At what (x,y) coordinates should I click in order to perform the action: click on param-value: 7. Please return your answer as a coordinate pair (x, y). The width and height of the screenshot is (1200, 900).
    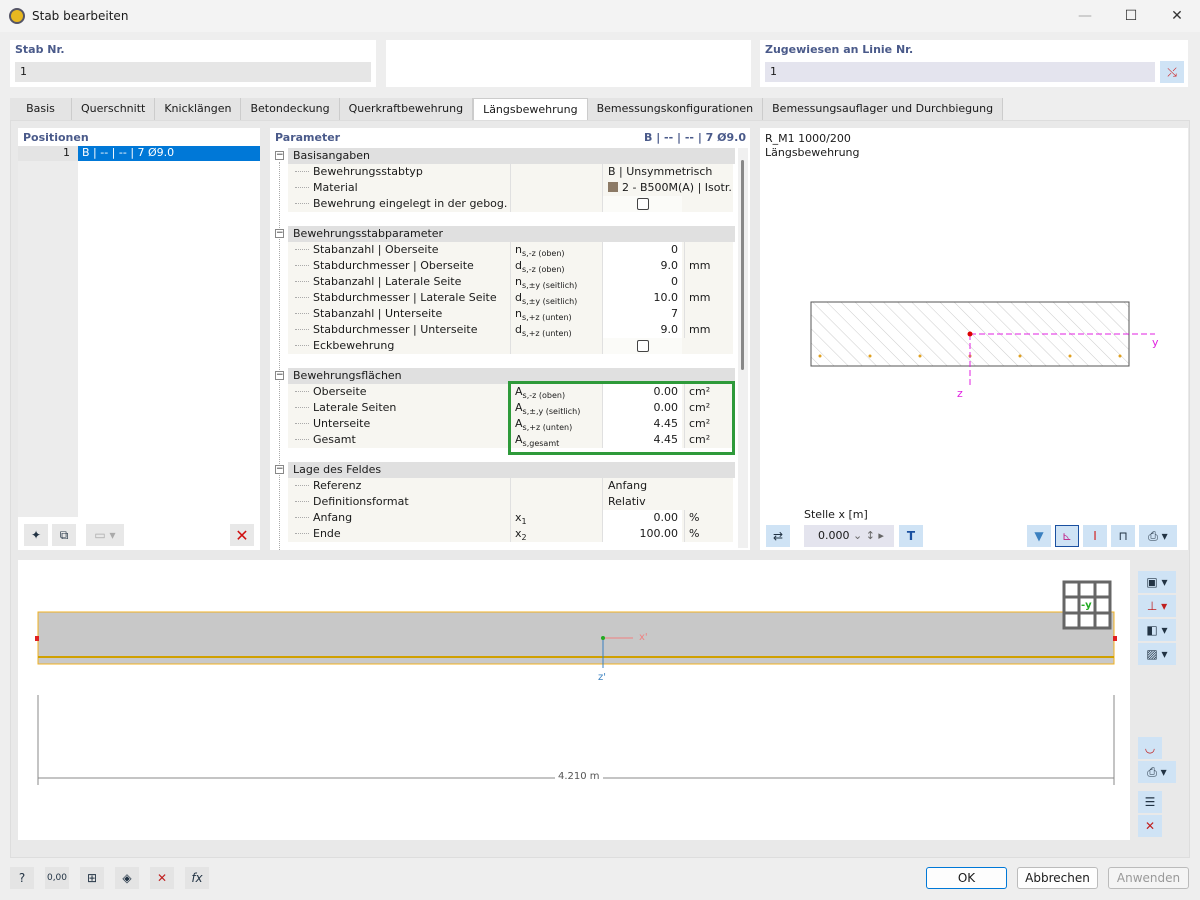
    Looking at the image, I should click on (642, 314).